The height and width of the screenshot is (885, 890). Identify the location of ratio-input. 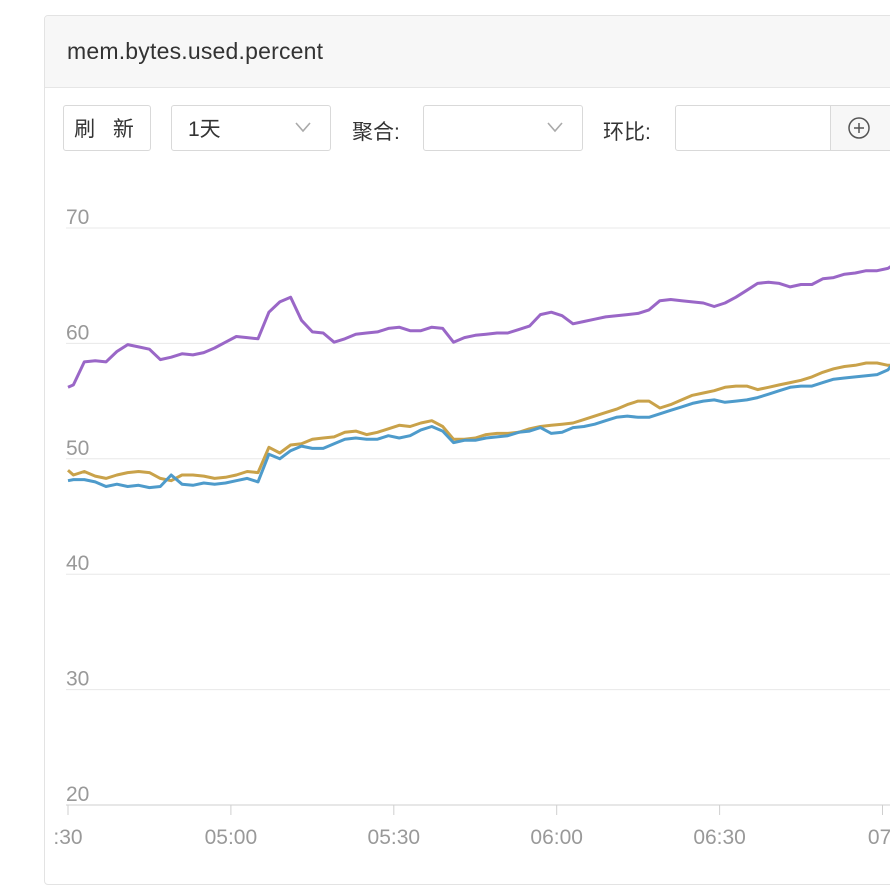
(782, 128).